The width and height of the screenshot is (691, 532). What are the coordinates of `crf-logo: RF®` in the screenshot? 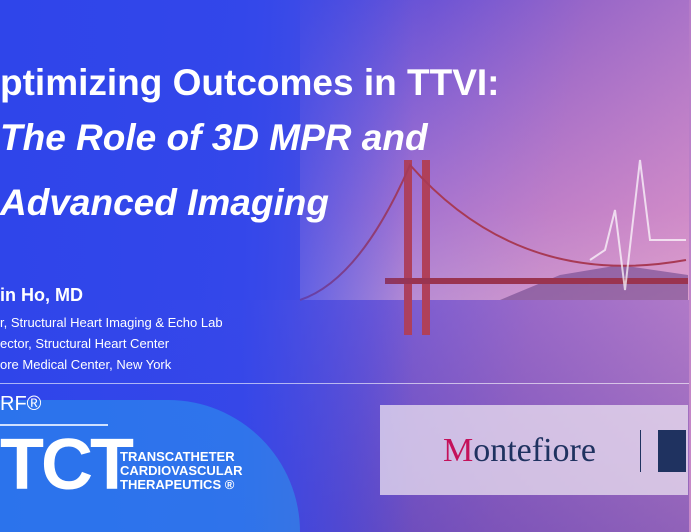 It's located at (21, 404).